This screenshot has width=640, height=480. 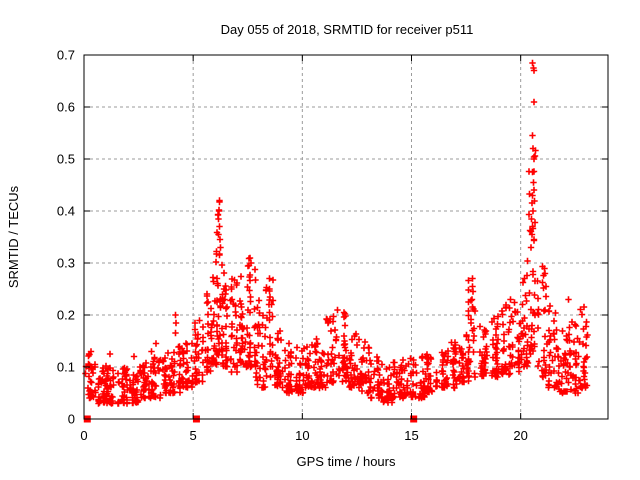 What do you see at coordinates (520, 435) in the screenshot?
I see `x-tick-label: 20` at bounding box center [520, 435].